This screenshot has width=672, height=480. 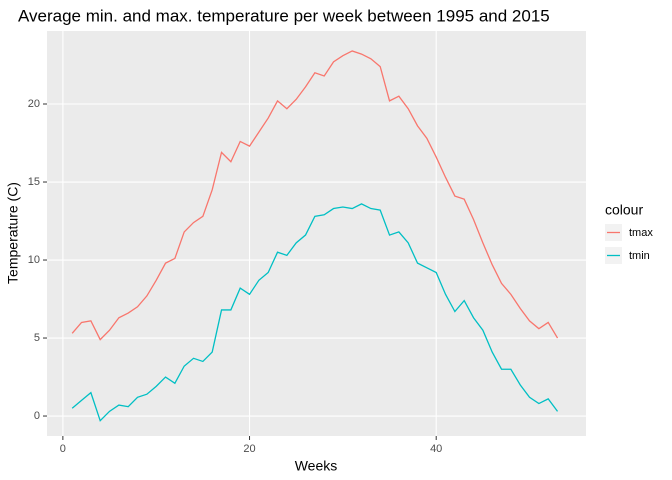 I want to click on legend-label: tmax, so click(x=641, y=233).